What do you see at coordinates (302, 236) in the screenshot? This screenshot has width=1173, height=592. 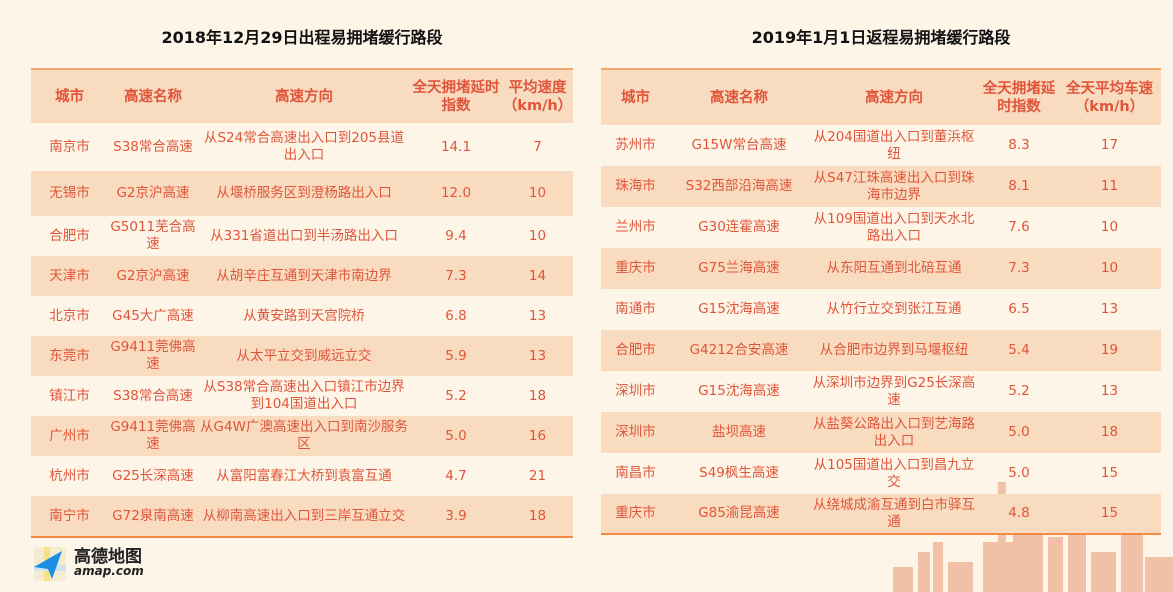 I see `table-row: 合肥市 G5011芜合高速 从331省道出口到半汤路出入口 9.4 10` at bounding box center [302, 236].